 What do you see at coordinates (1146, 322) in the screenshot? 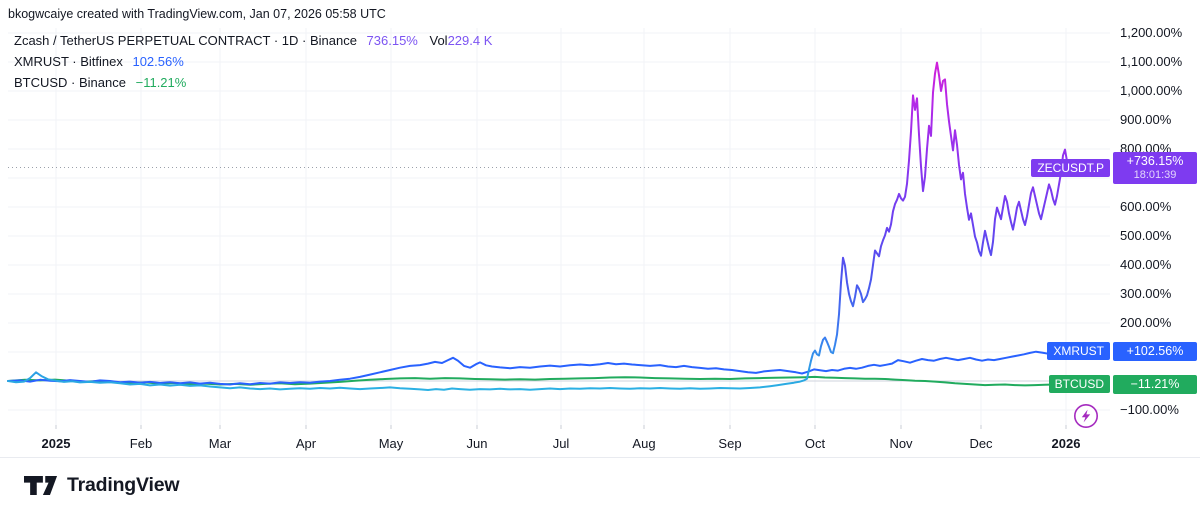
I see `price-axis-label: 200.00%` at bounding box center [1146, 322].